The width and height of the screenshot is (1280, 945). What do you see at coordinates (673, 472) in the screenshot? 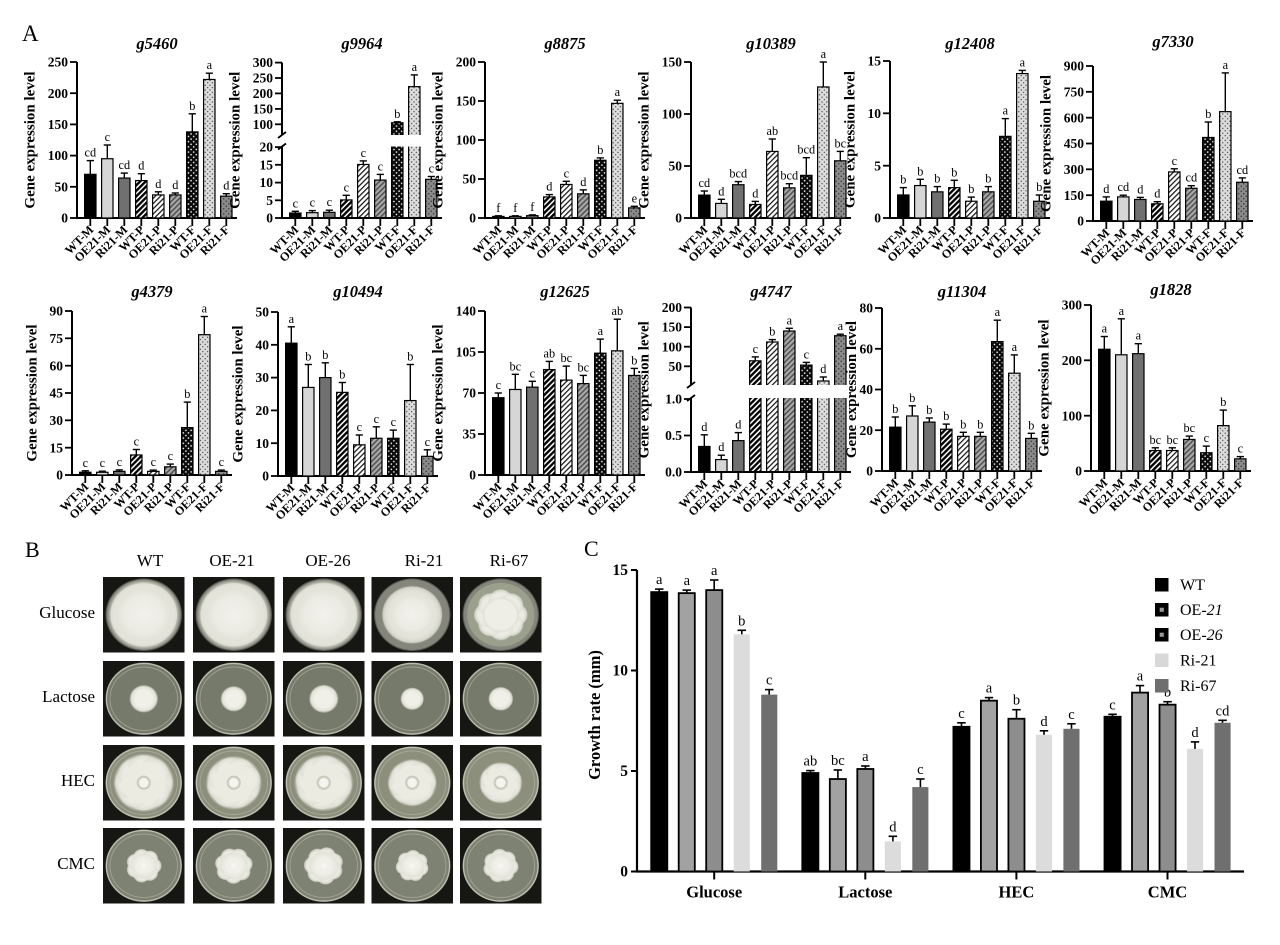
I see `svg-text: 0.0` at bounding box center [673, 472].